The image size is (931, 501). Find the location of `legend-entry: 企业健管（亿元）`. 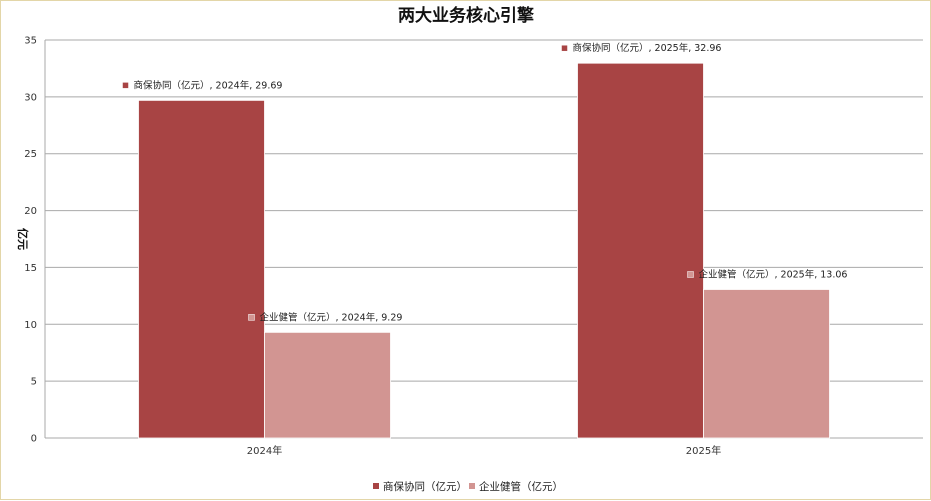

legend-entry: 企业健管（亿元） is located at coordinates (521, 486).